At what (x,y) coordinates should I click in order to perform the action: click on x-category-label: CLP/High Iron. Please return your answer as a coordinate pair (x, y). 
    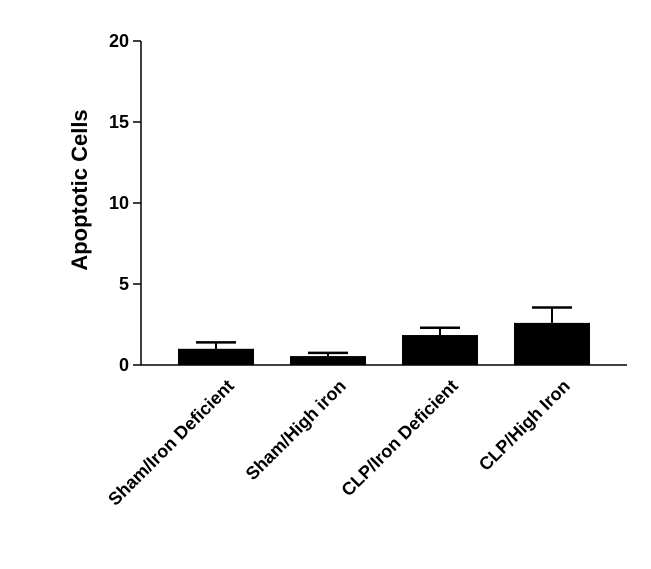
    Looking at the image, I should click on (524, 425).